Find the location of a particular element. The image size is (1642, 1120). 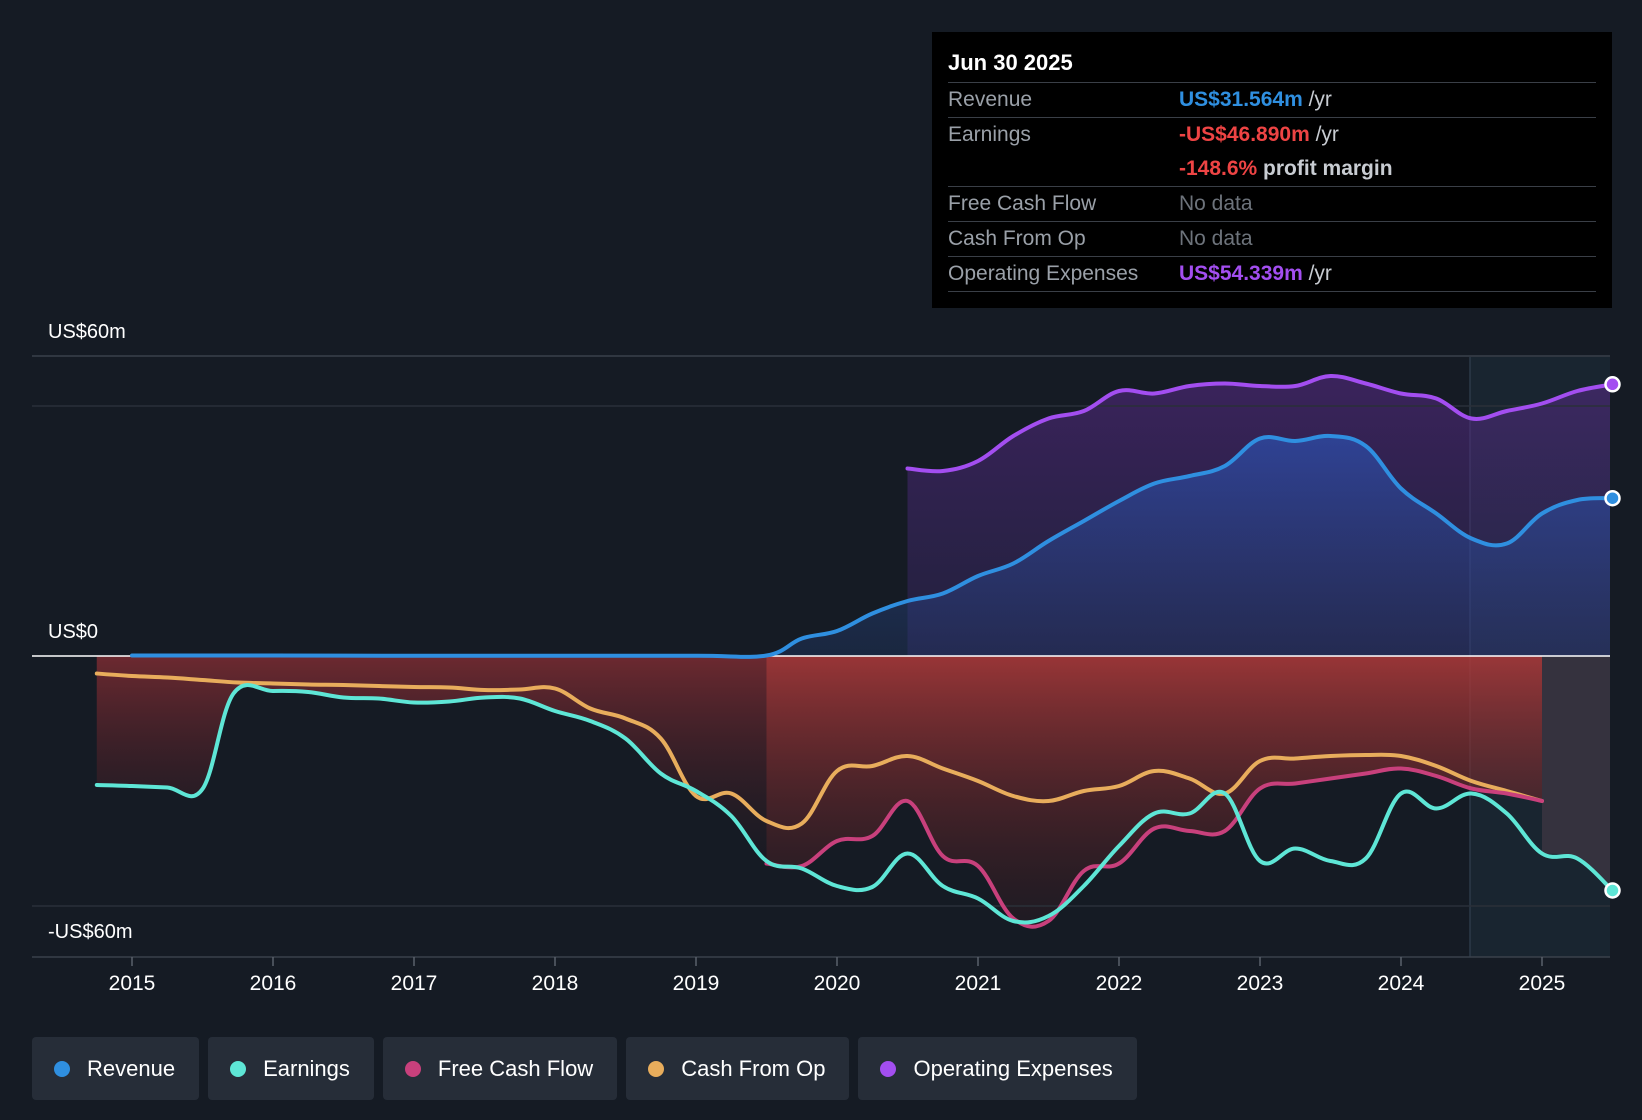

tooltip-row-earnings: Earnings -US$46.890m /yr is located at coordinates (1272, 135).